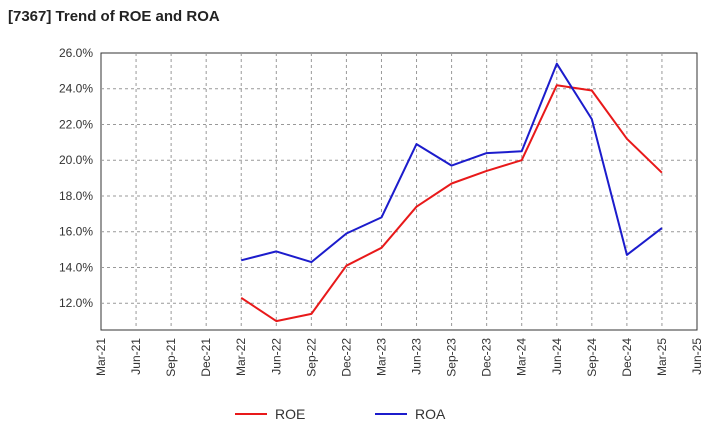 This screenshot has height=440, width=720. I want to click on x-tick-label: Dec-24, so click(627, 357).